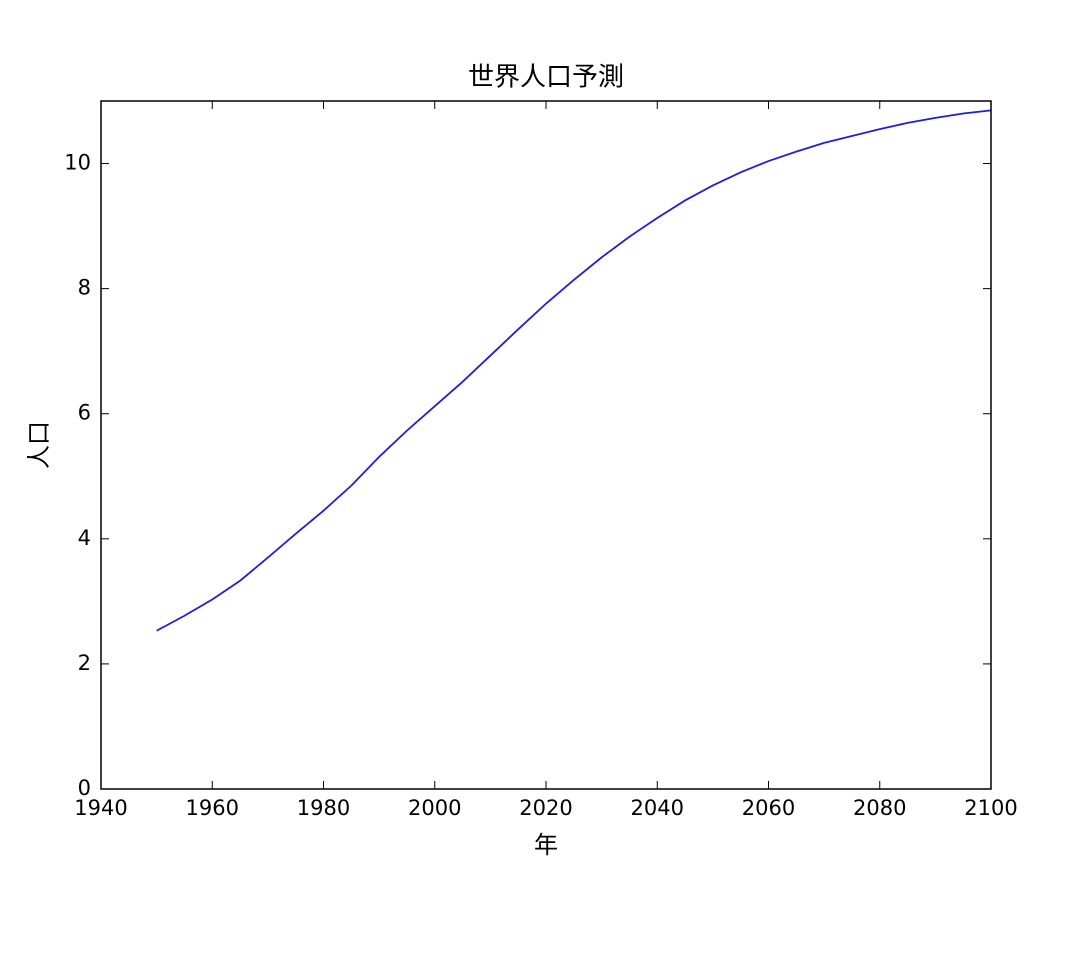 Image resolution: width=1076 pixels, height=980 pixels. What do you see at coordinates (84, 788) in the screenshot?
I see `y-tick-label: 0` at bounding box center [84, 788].